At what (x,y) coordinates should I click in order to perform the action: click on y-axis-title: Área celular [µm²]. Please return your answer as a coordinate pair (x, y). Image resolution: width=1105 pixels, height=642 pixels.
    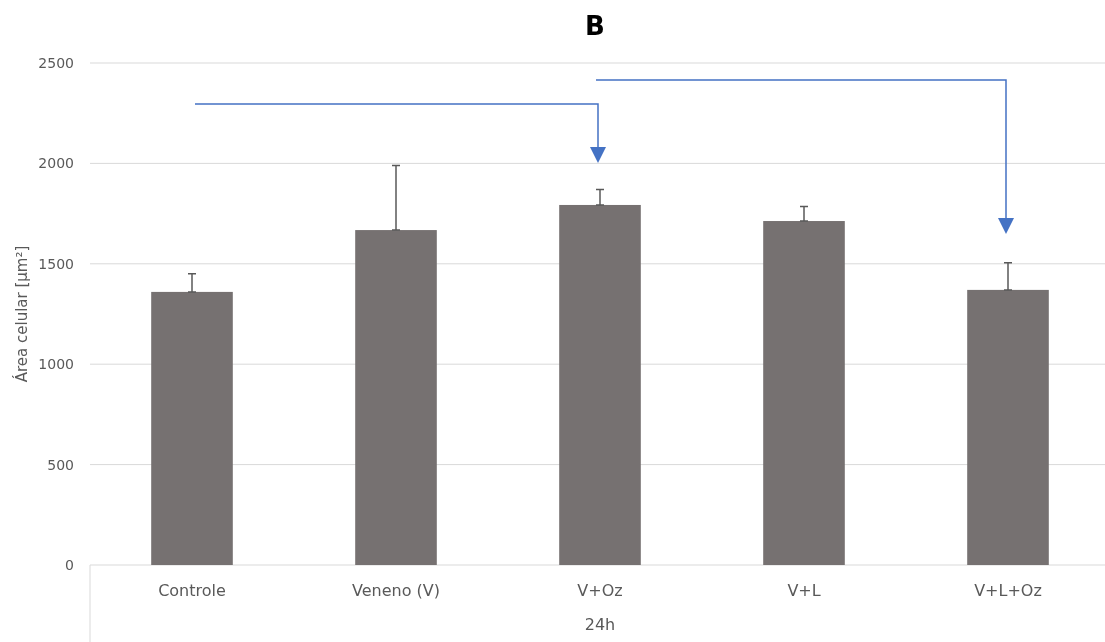
    Looking at the image, I should click on (21, 314).